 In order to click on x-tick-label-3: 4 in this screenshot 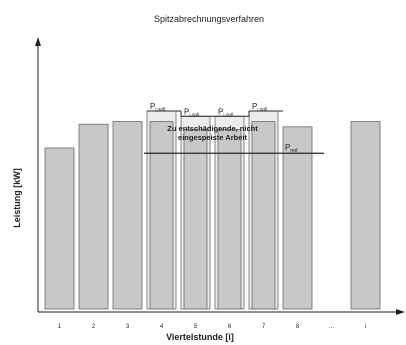, I will do `click(162, 327)`.